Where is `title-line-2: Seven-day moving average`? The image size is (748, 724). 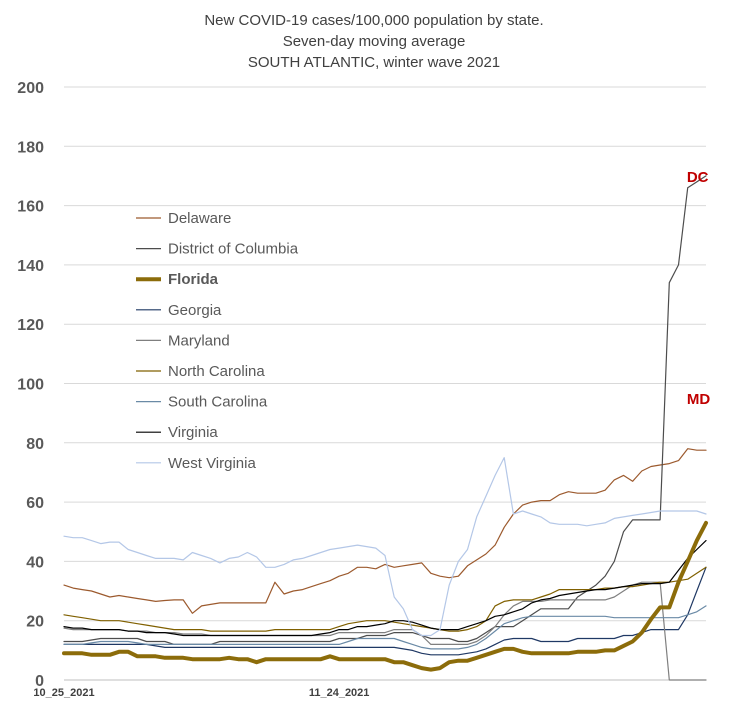
title-line-2: Seven-day moving average is located at coordinates (374, 41).